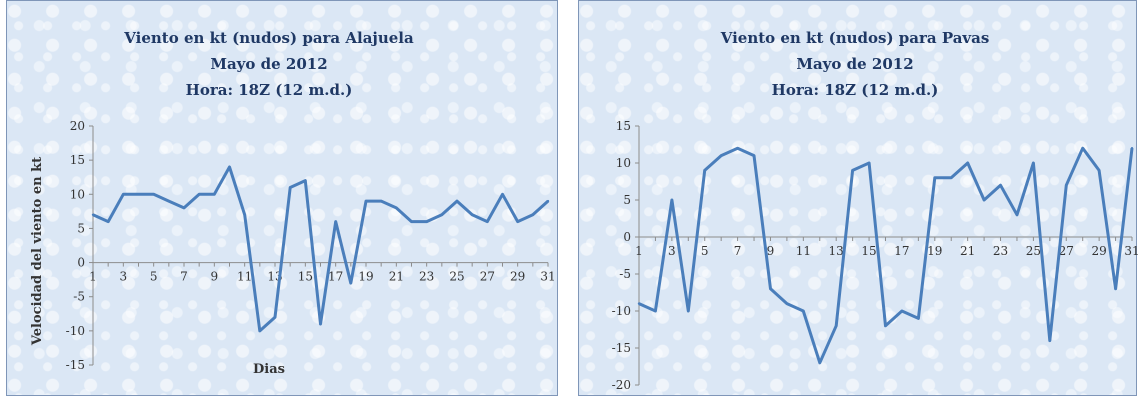 The image size is (1143, 397). Describe the element at coordinates (855, 38) in the screenshot. I see `chart-title: Viento en kt (nudos) para Pavas` at that location.